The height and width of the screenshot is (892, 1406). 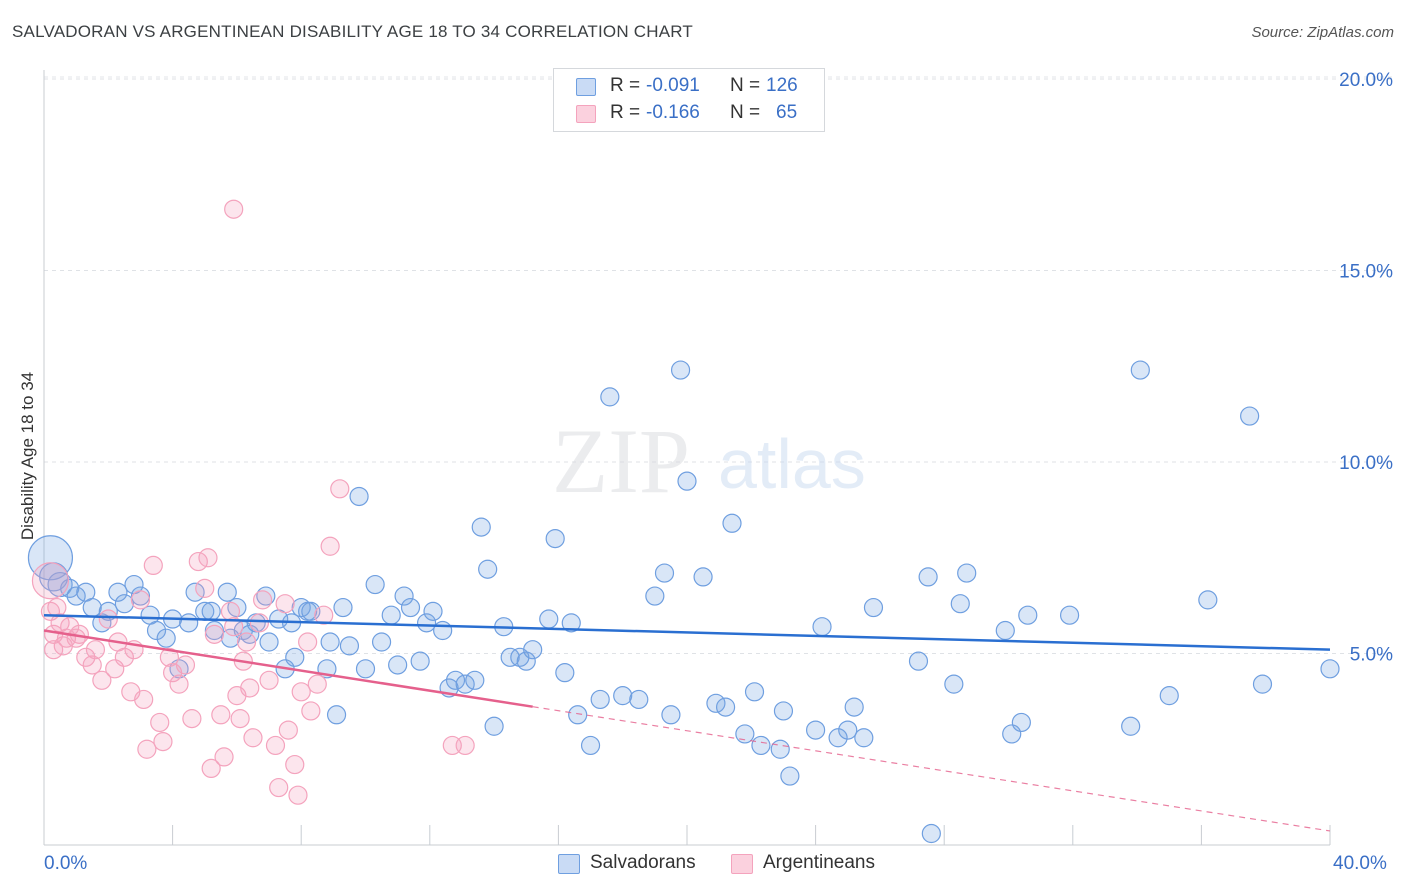 What do you see at coordinates (687, 835) in the screenshot?
I see `tick-layer` at bounding box center [687, 835].